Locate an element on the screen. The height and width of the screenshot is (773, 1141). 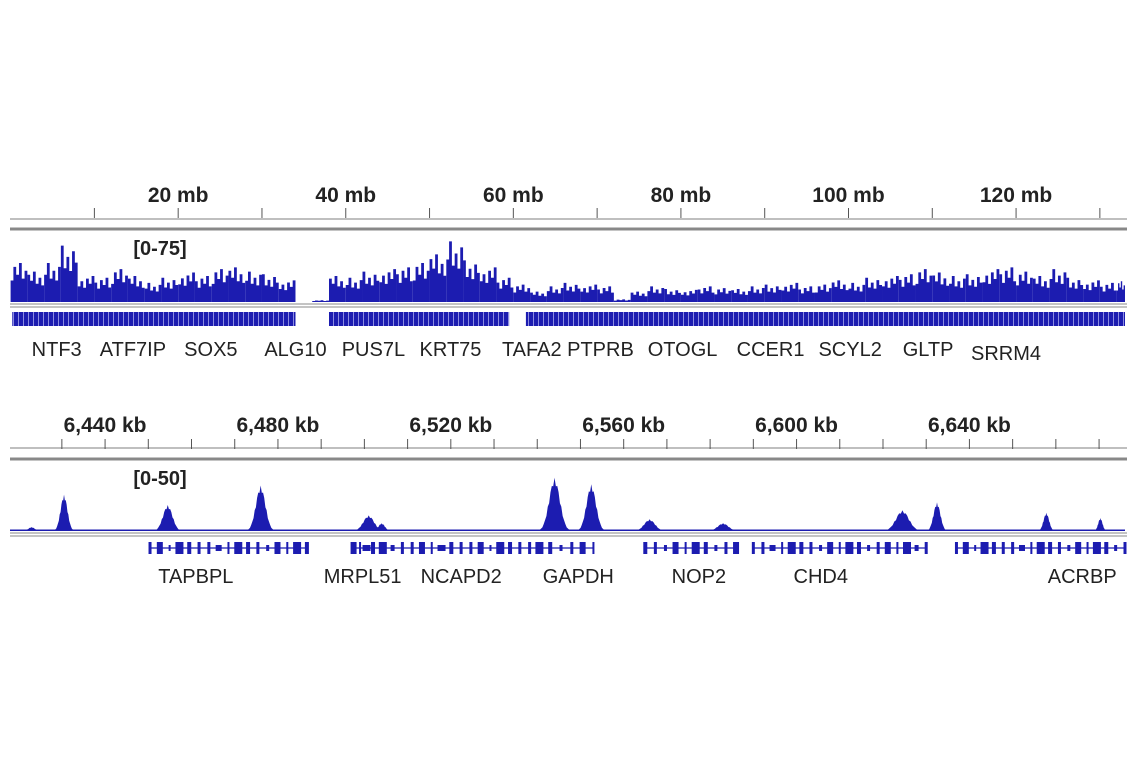
gene-label: ATF7IP is located at coordinates (133, 350).